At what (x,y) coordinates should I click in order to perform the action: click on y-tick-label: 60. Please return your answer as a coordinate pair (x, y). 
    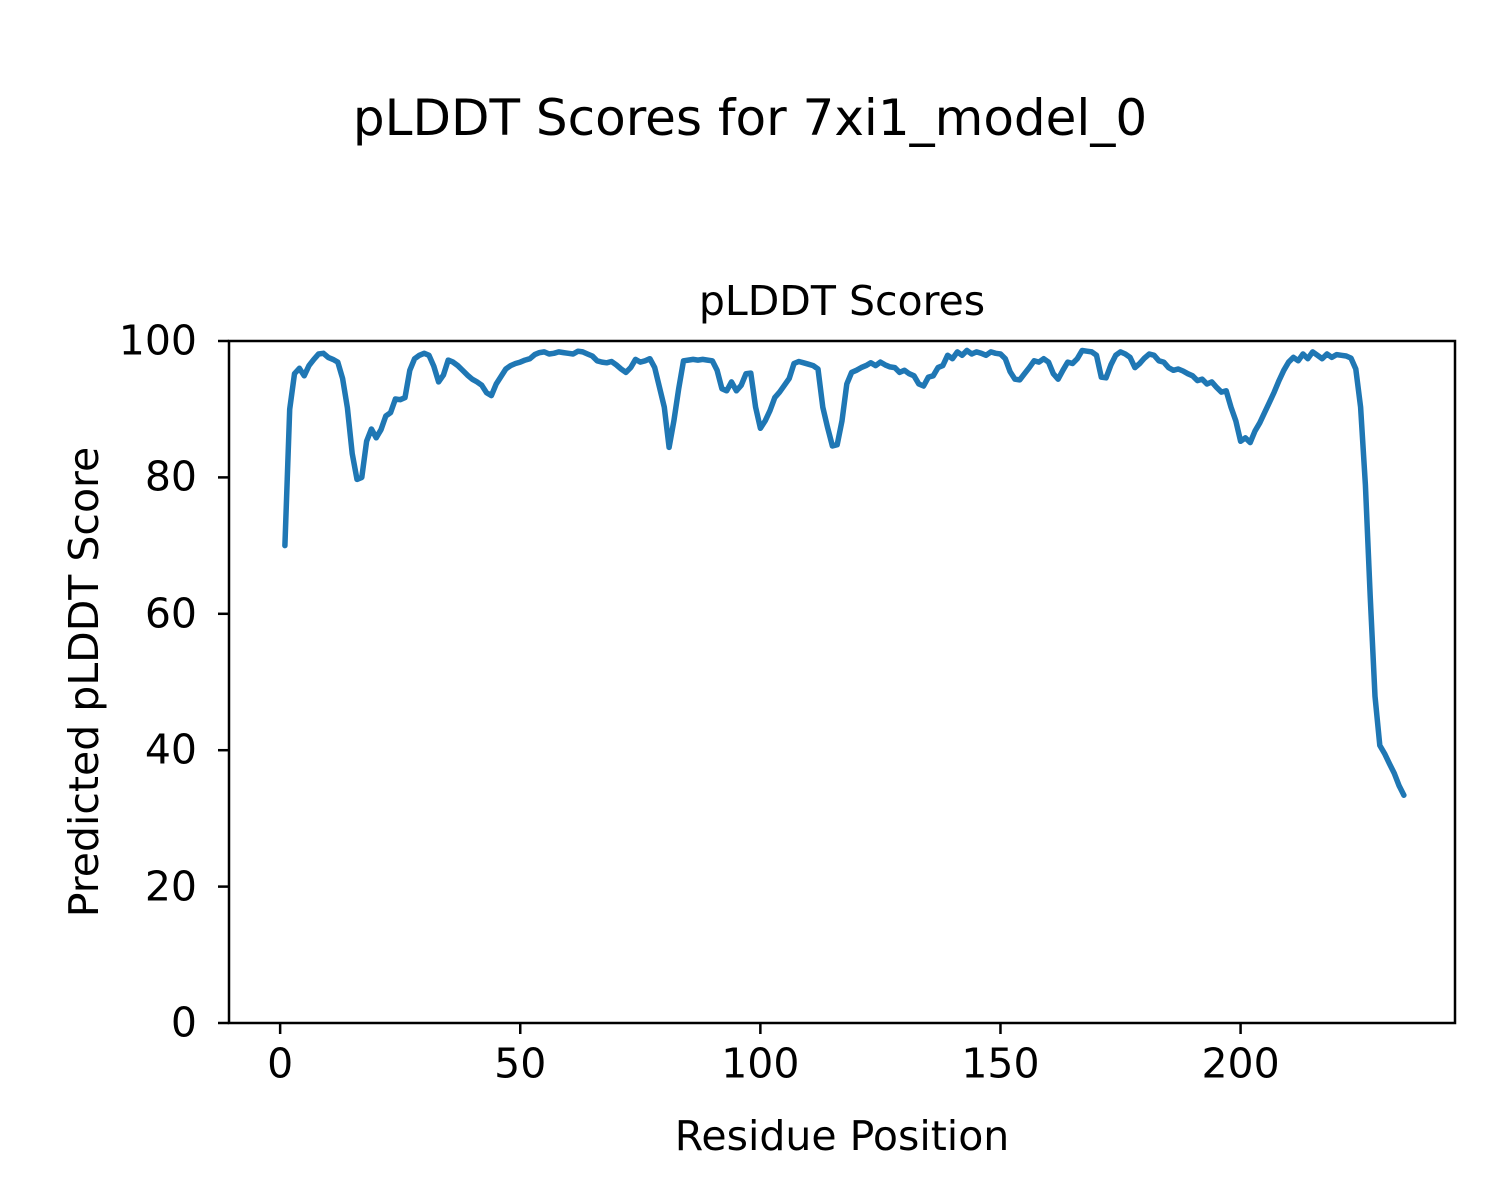
    Looking at the image, I should click on (170, 613).